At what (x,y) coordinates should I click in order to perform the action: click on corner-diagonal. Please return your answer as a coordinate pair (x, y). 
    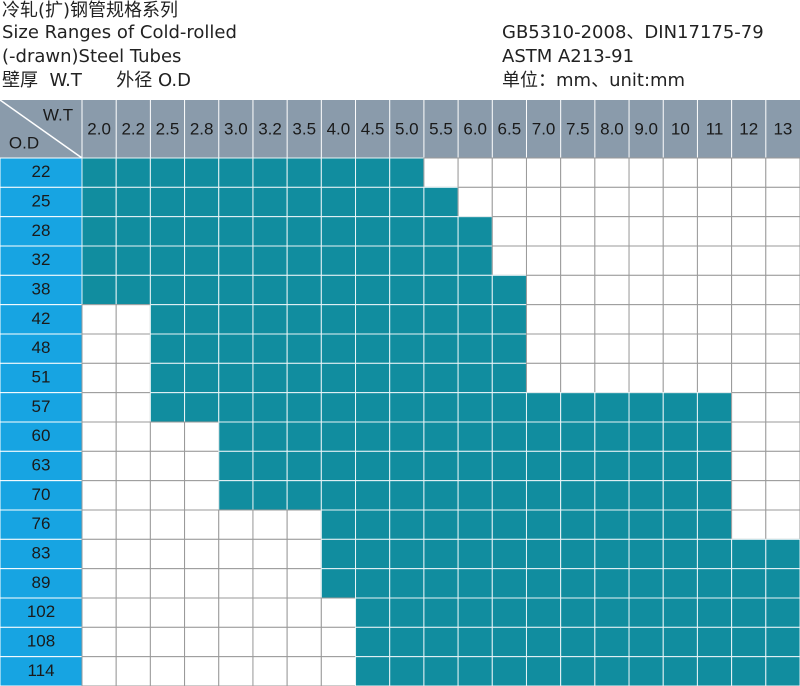
    Looking at the image, I should click on (41, 129).